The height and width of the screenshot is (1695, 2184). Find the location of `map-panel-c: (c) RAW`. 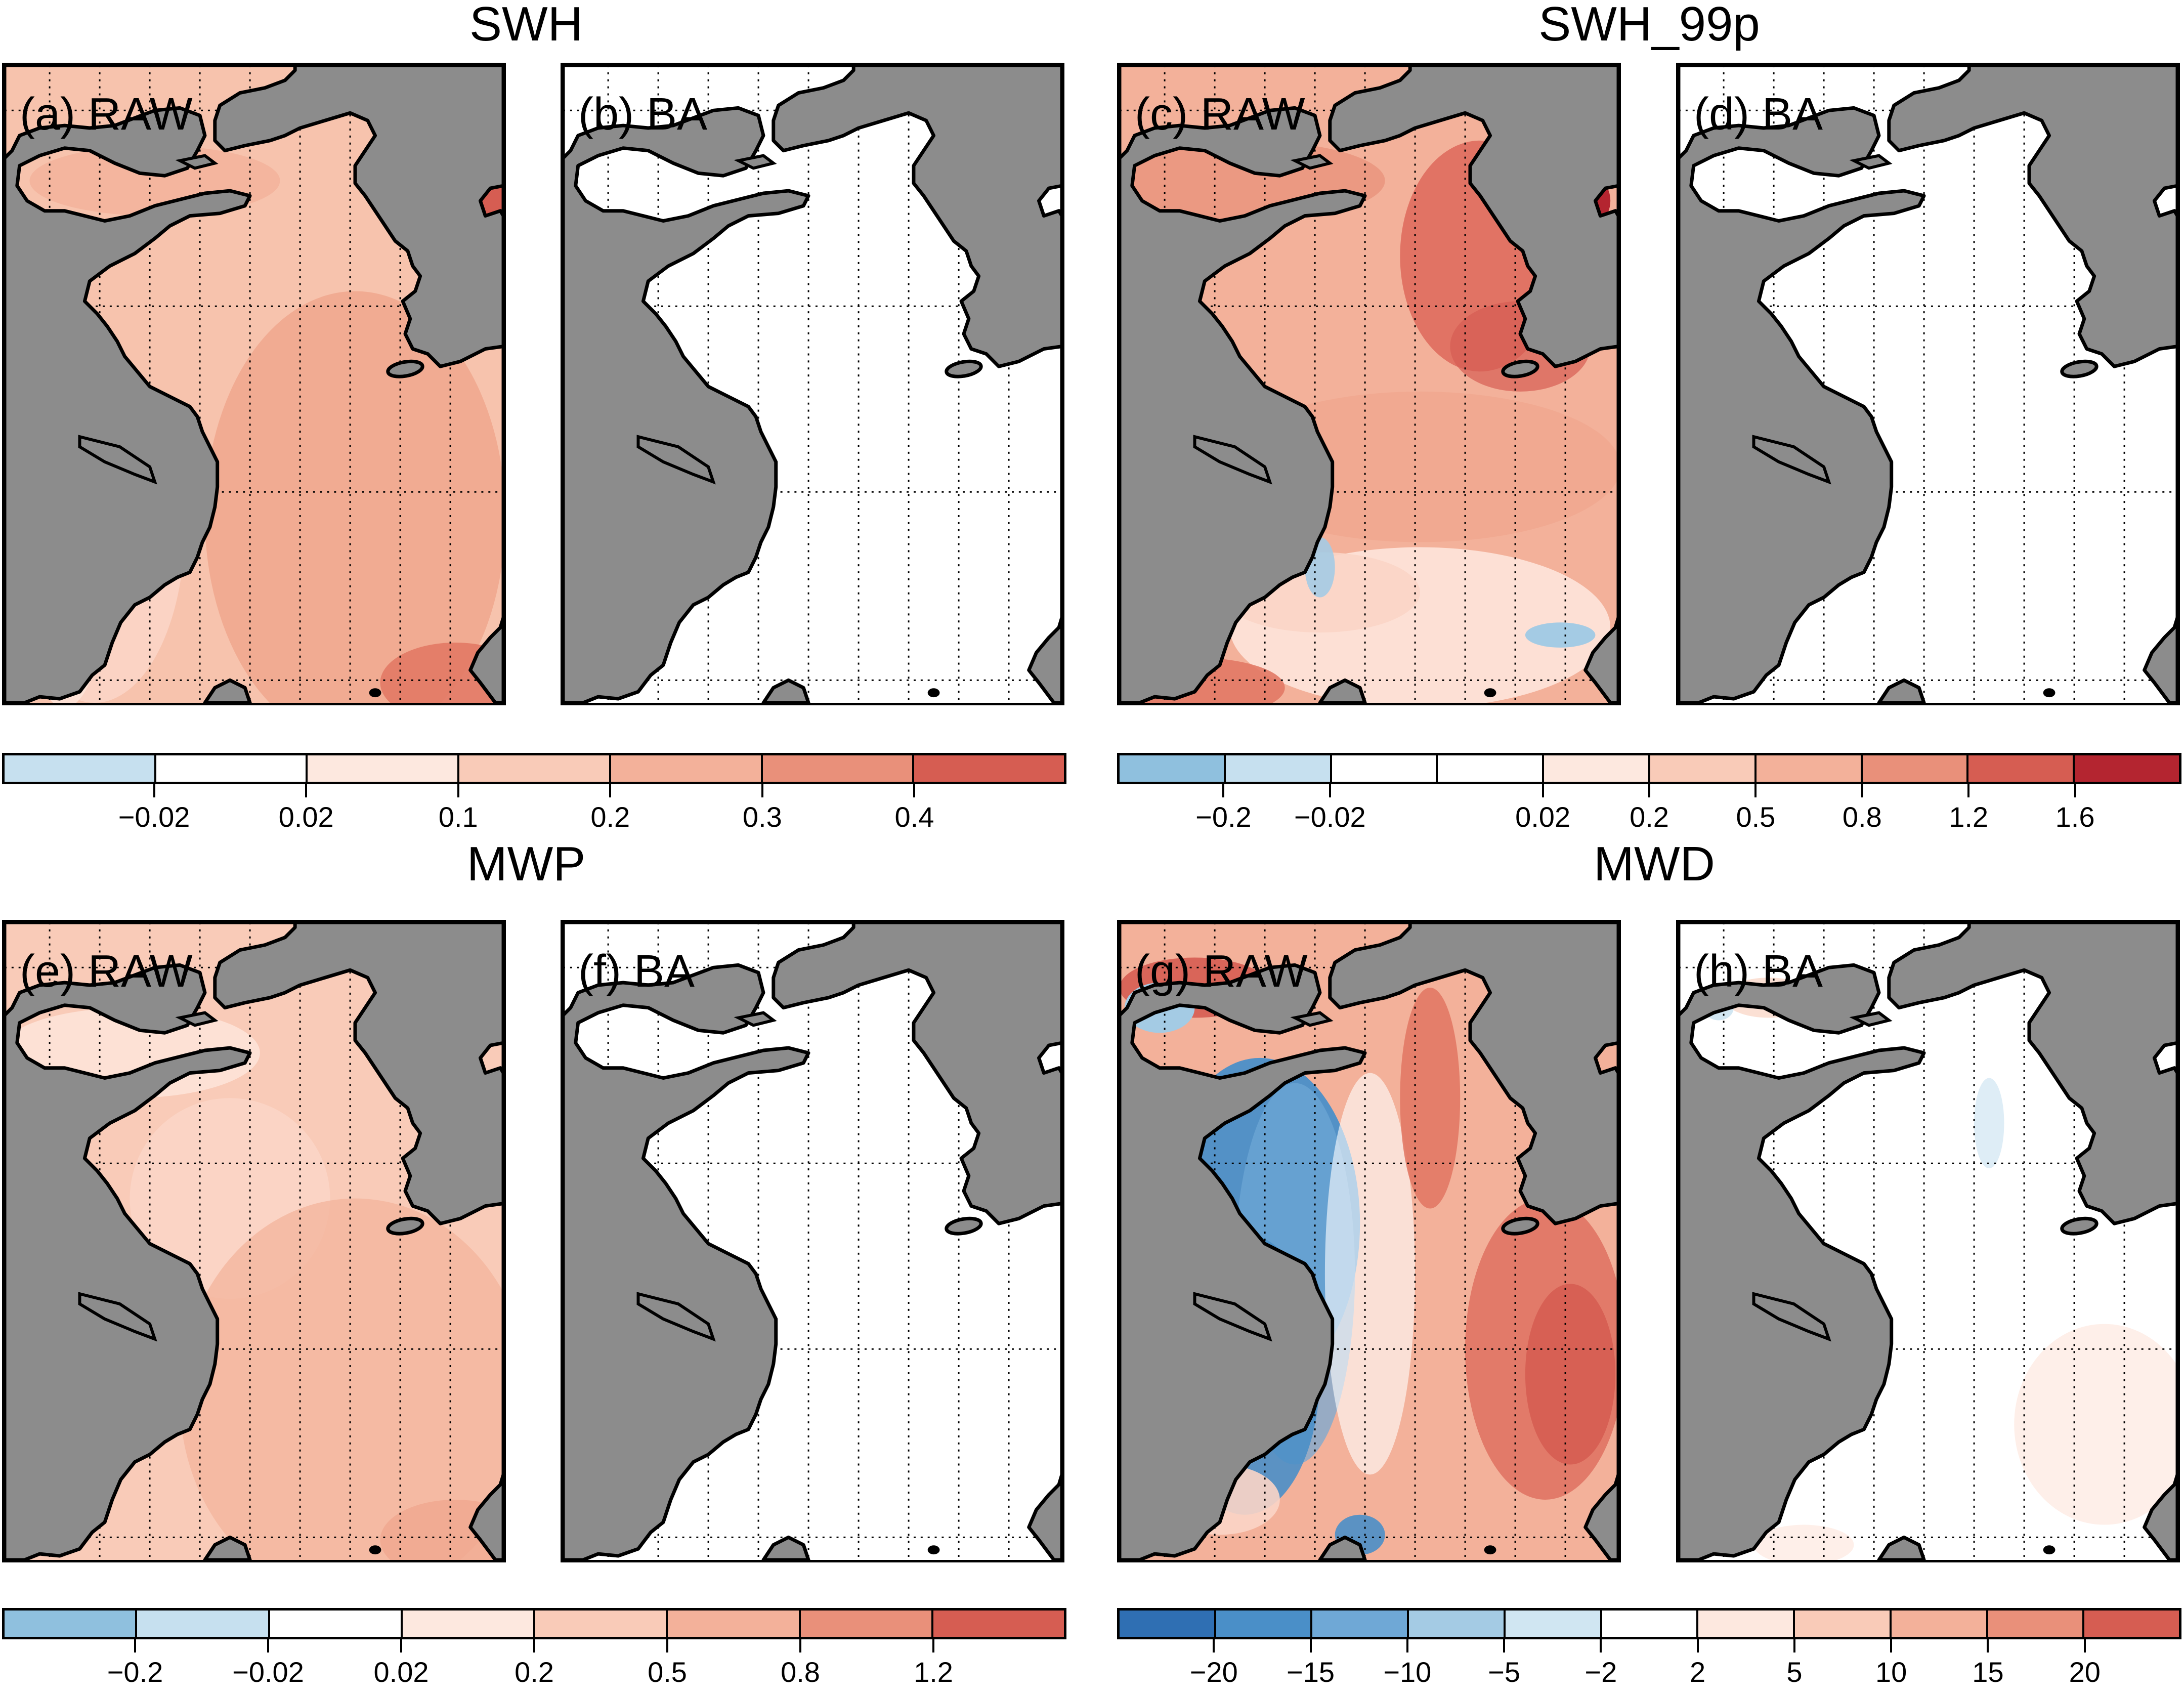

map-panel-c: (c) RAW is located at coordinates (1369, 384).